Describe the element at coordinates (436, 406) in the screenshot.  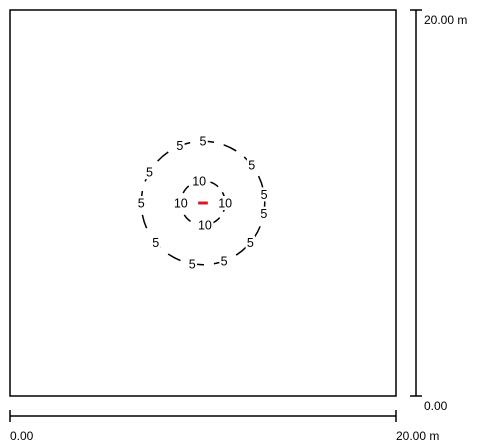
I see `y-scale-start-label: 0.00` at that location.